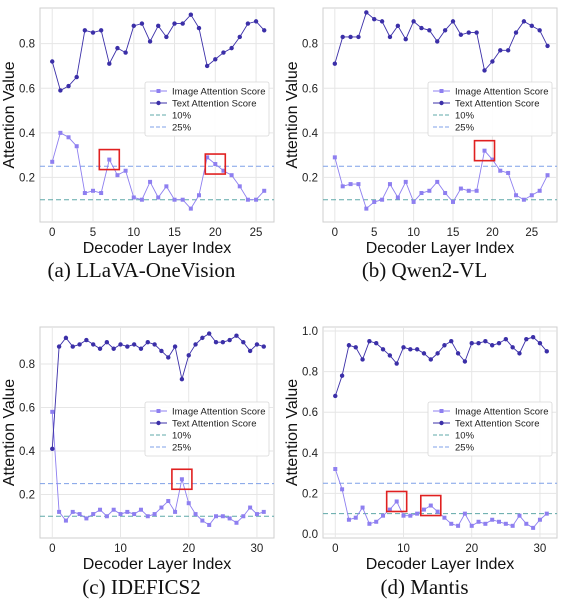  What do you see at coordinates (441, 179) in the screenshot?
I see `image-score-line` at bounding box center [441, 179].